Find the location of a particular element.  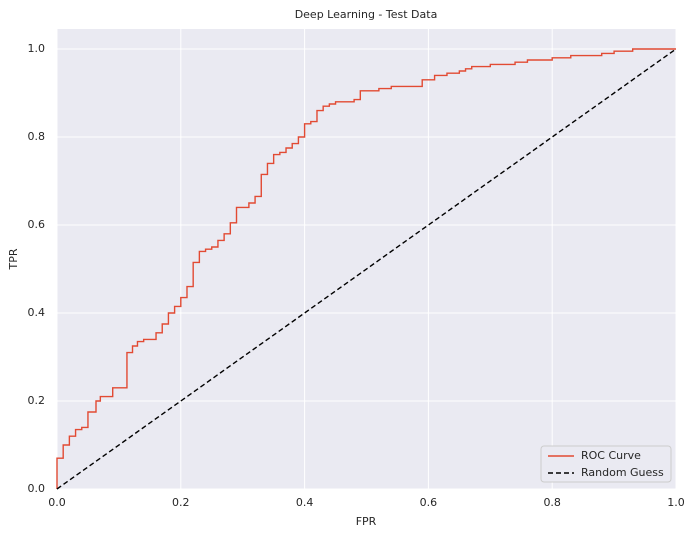

x-tick-label: 0.6 is located at coordinates (429, 502).